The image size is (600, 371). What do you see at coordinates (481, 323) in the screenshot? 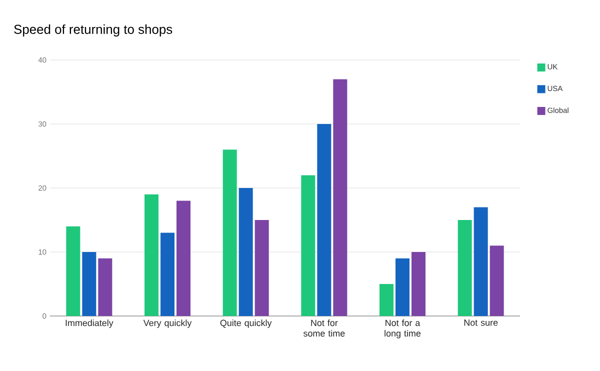
I see `x-tick-label: Not sure` at bounding box center [481, 323].